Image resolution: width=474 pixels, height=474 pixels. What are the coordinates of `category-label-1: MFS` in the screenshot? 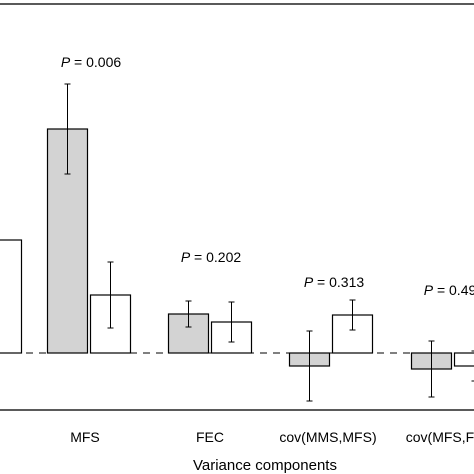 It's located at (85, 437).